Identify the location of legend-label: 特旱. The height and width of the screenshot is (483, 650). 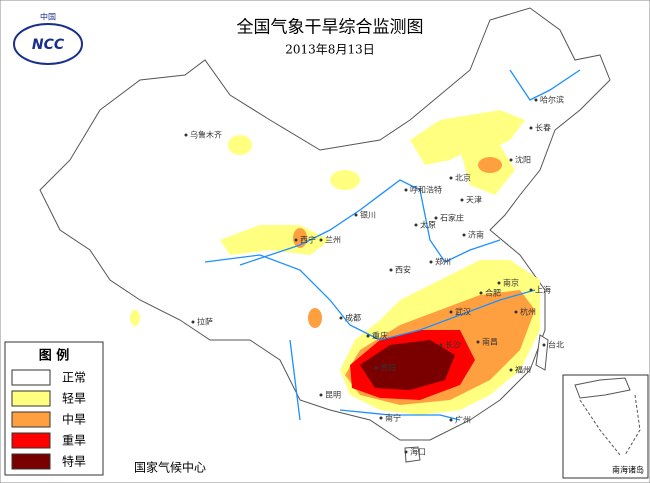
(74, 461).